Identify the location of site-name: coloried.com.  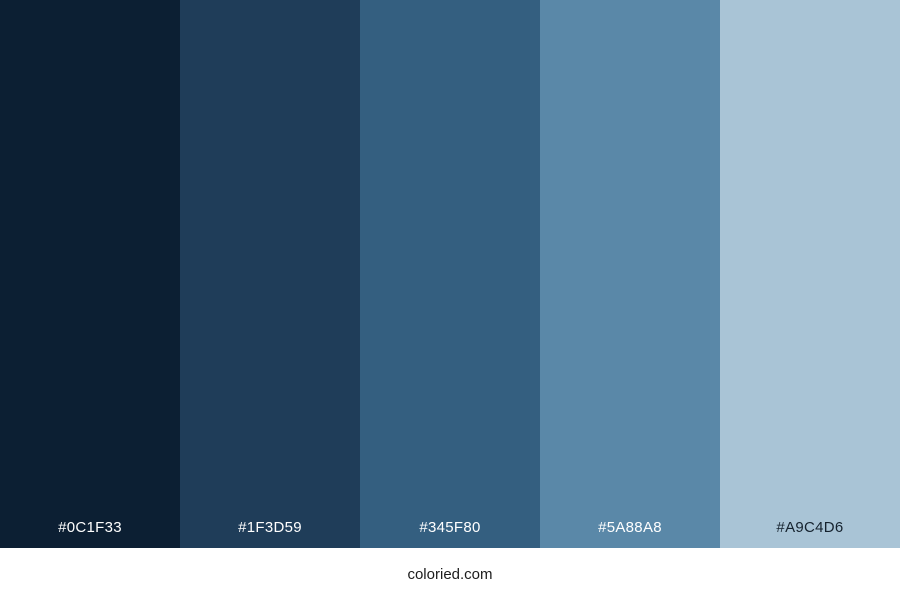
(450, 574).